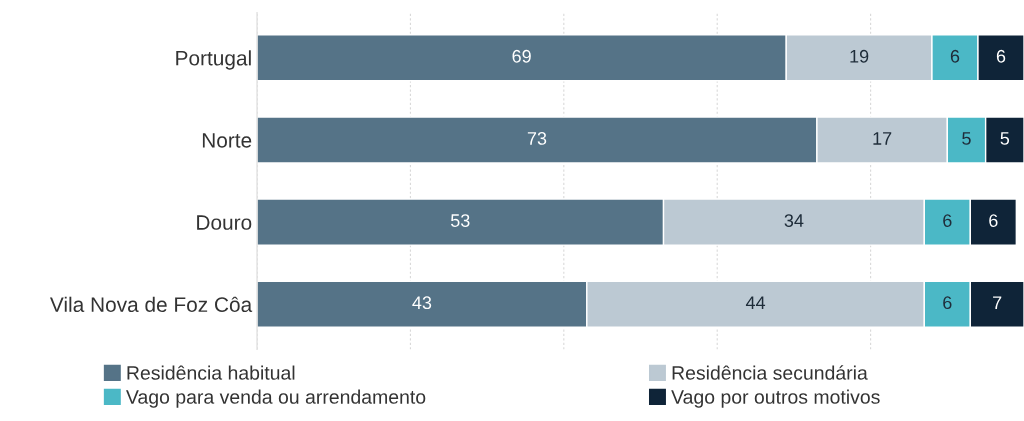 This screenshot has width=1024, height=421. Describe the element at coordinates (422, 303) in the screenshot. I see `data-label: 43` at that location.